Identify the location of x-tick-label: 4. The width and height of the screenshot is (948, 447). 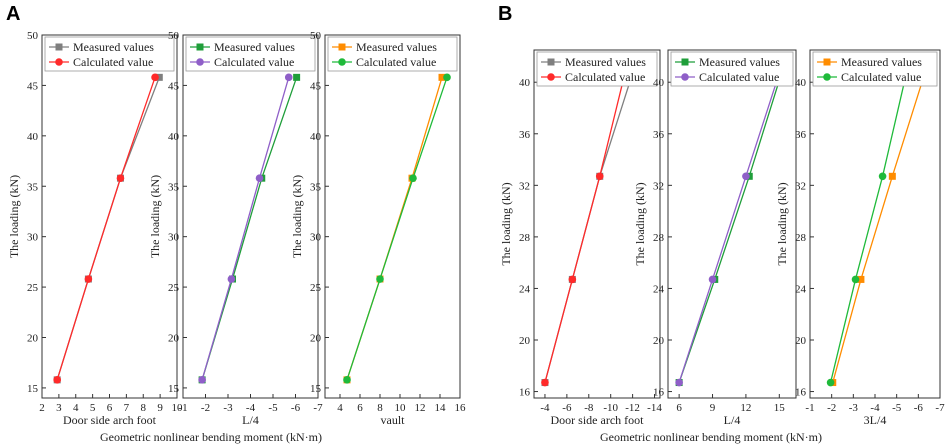
(340, 408).